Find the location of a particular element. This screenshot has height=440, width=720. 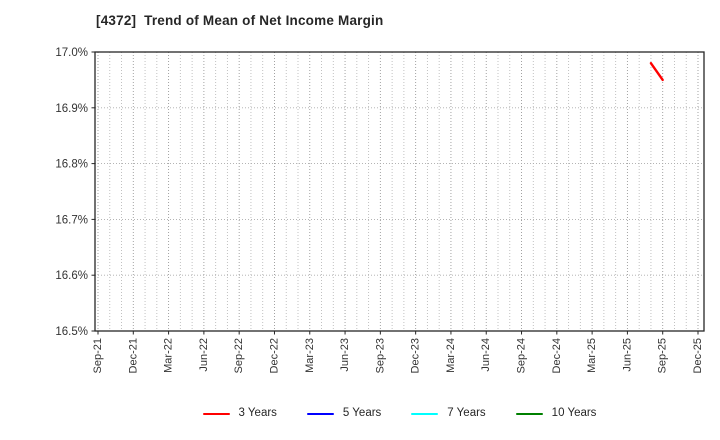

y-tick-label: 16.9% is located at coordinates (71, 109).